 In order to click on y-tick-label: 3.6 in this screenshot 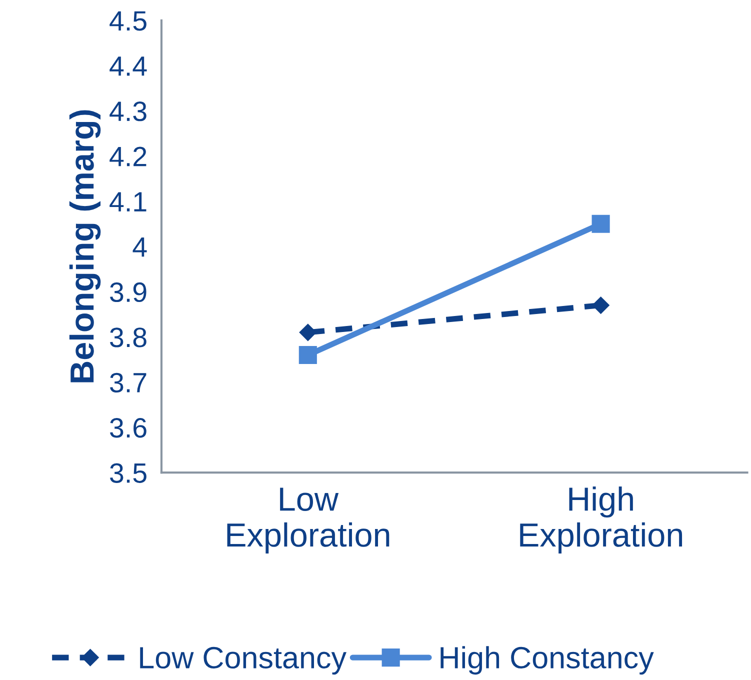, I will do `click(128, 428)`.